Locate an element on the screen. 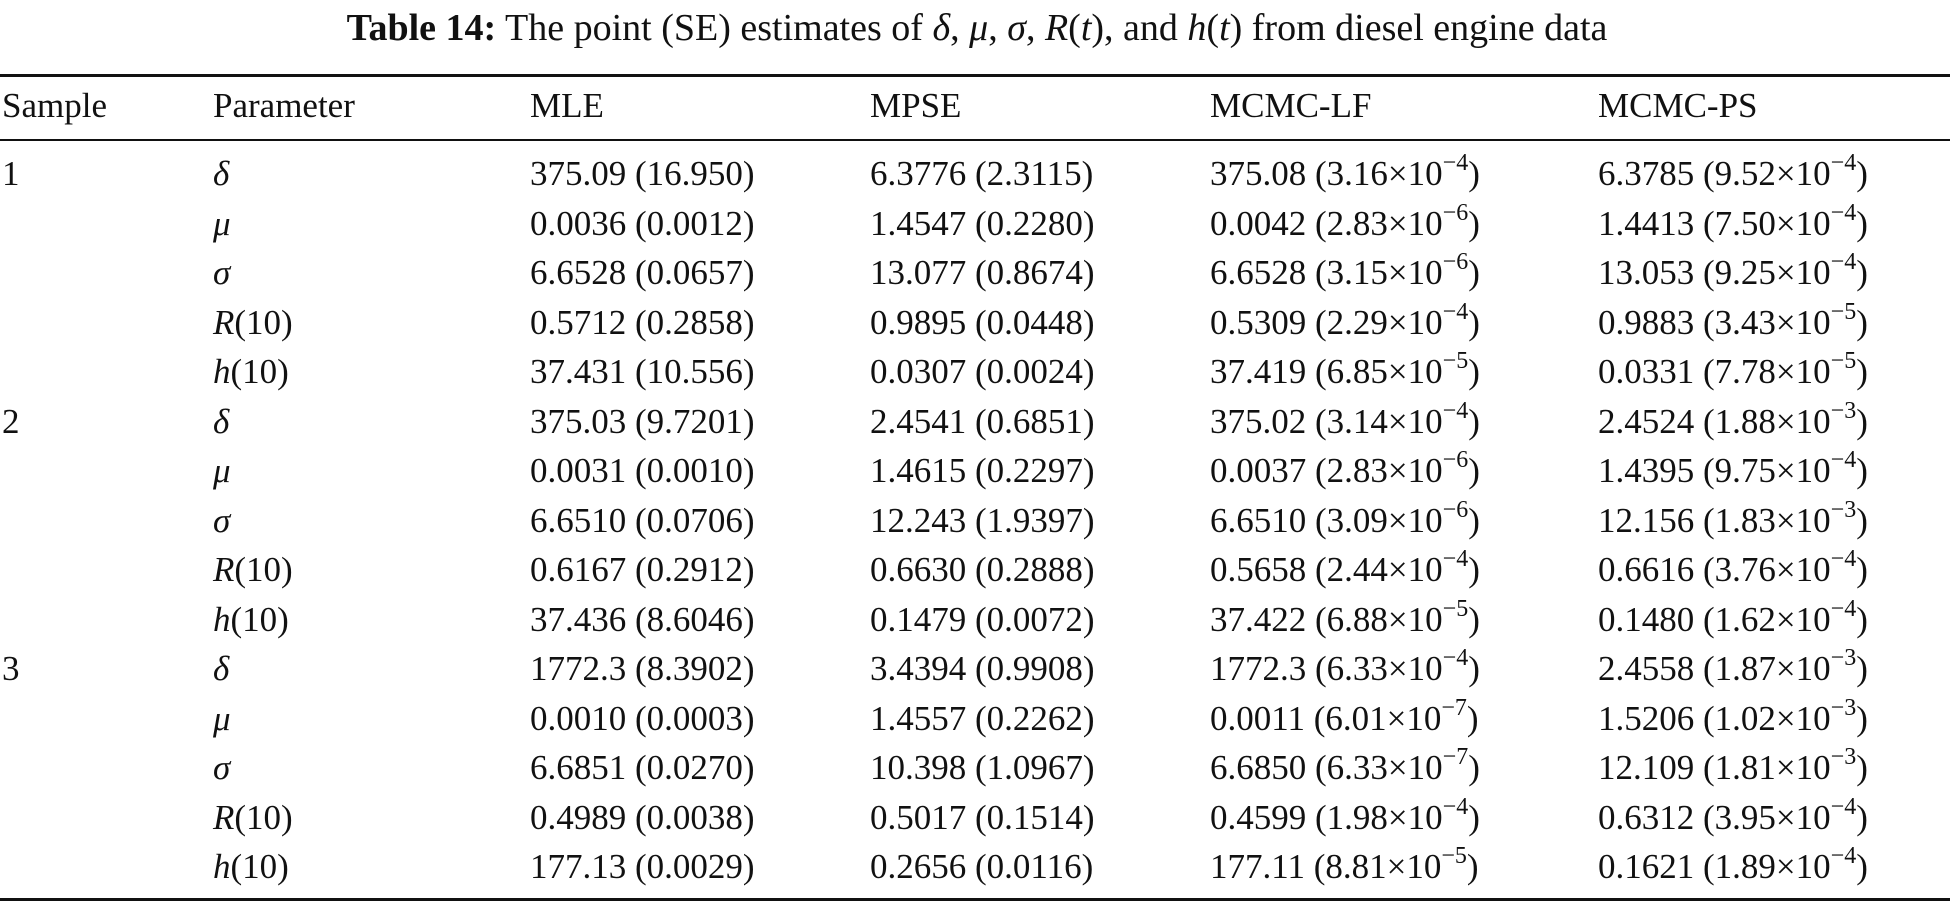 The width and height of the screenshot is (1954, 904). mpse-cell: 0.9895 (0.0448) is located at coordinates (982, 322).